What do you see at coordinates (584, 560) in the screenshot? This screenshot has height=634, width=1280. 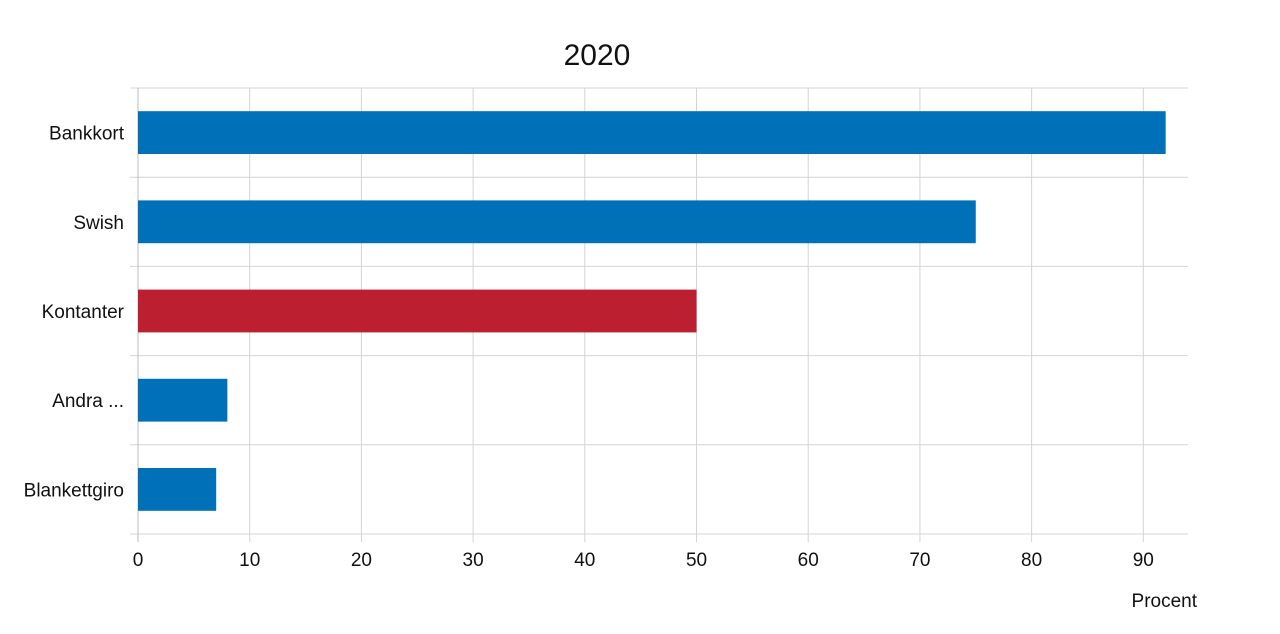 I see `x-tick-label-40: 40` at bounding box center [584, 560].